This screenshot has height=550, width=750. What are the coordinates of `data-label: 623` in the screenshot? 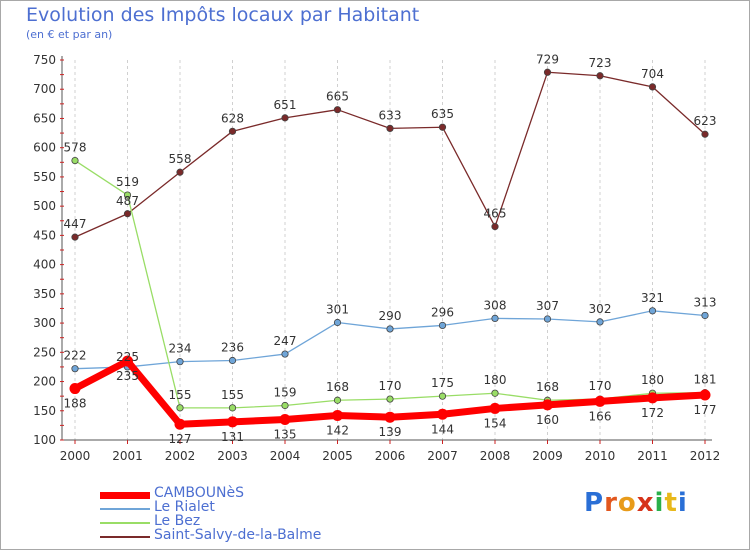 It's located at (705, 121).